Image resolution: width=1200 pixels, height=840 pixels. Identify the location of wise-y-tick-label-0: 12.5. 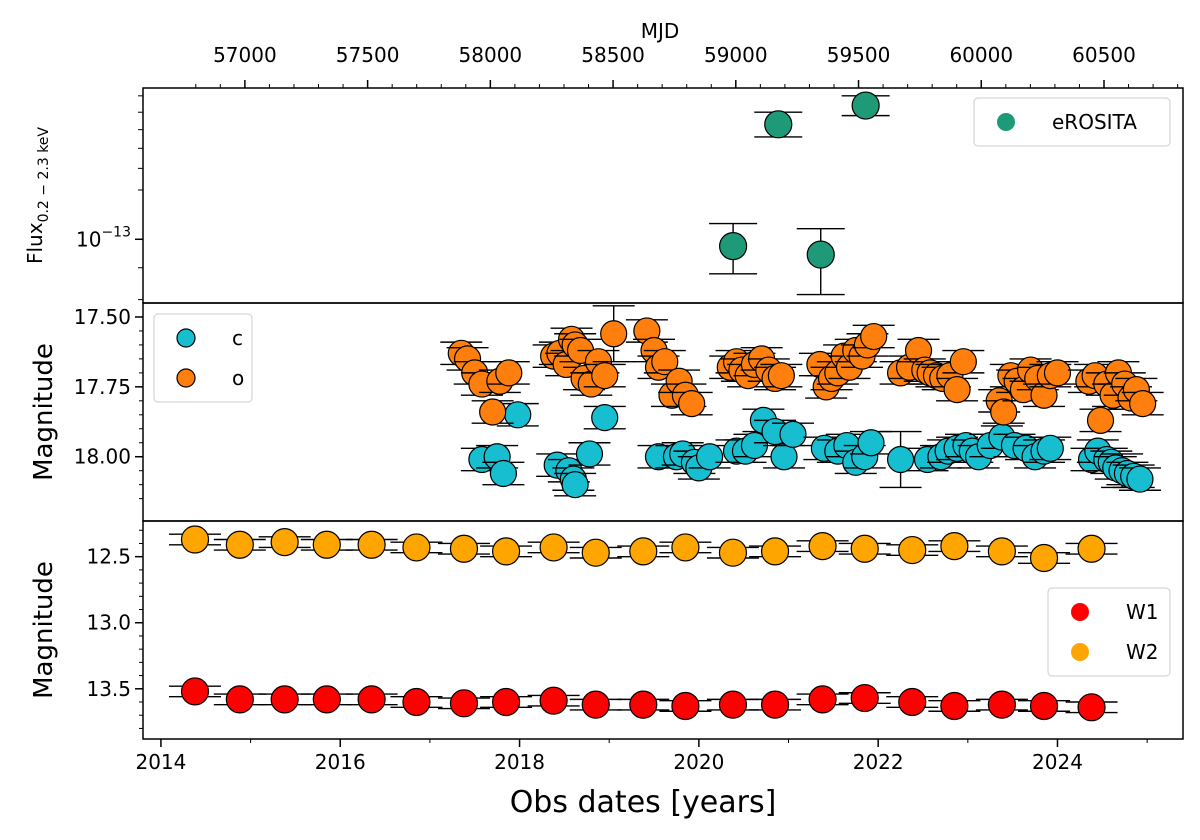
(108, 557).